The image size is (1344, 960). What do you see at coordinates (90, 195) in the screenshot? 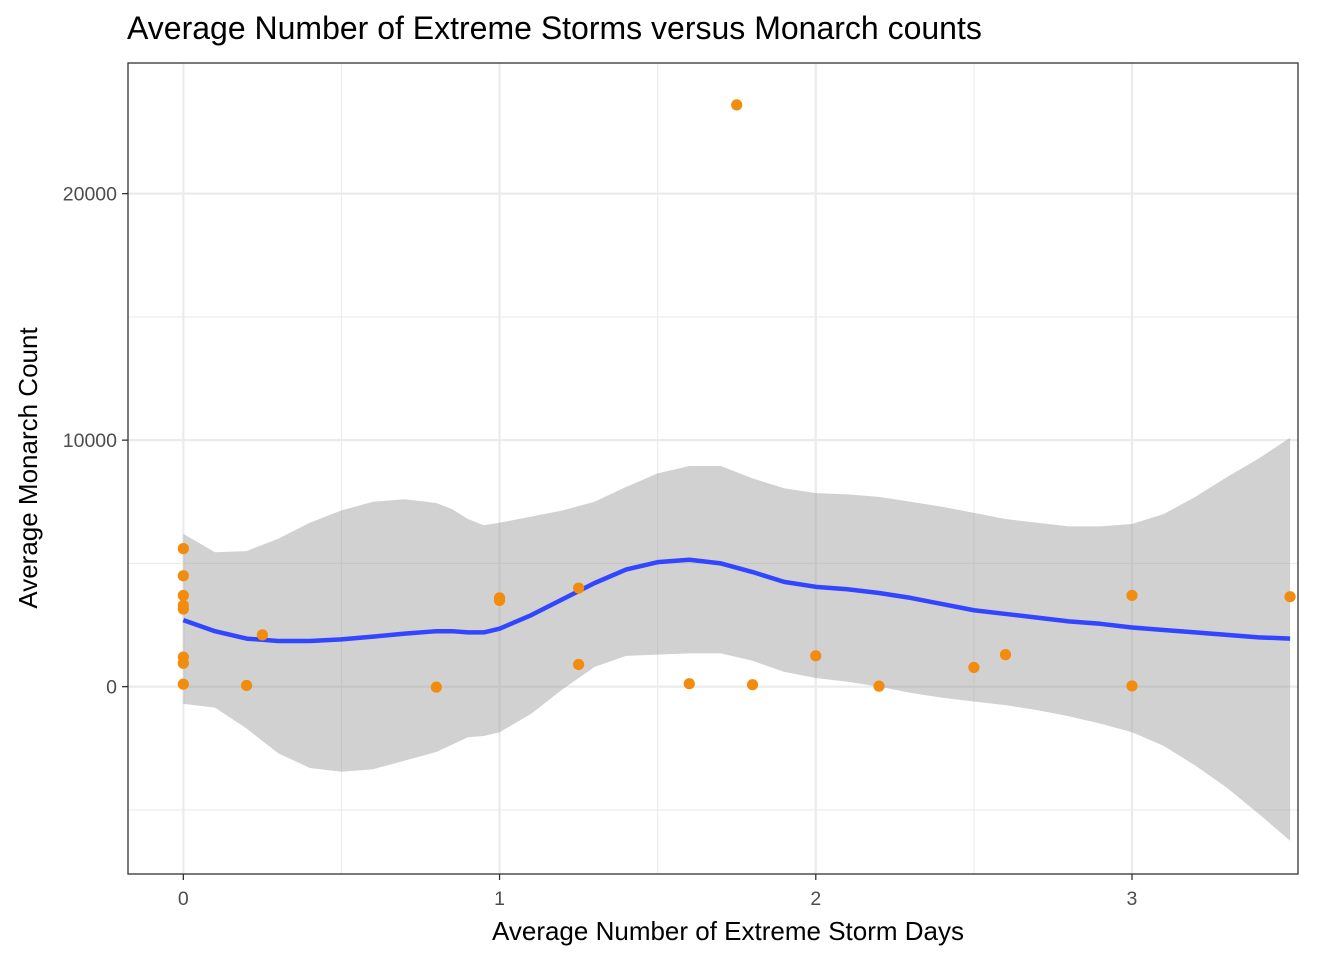
I see `y-tick-label-2: 20000` at bounding box center [90, 195].